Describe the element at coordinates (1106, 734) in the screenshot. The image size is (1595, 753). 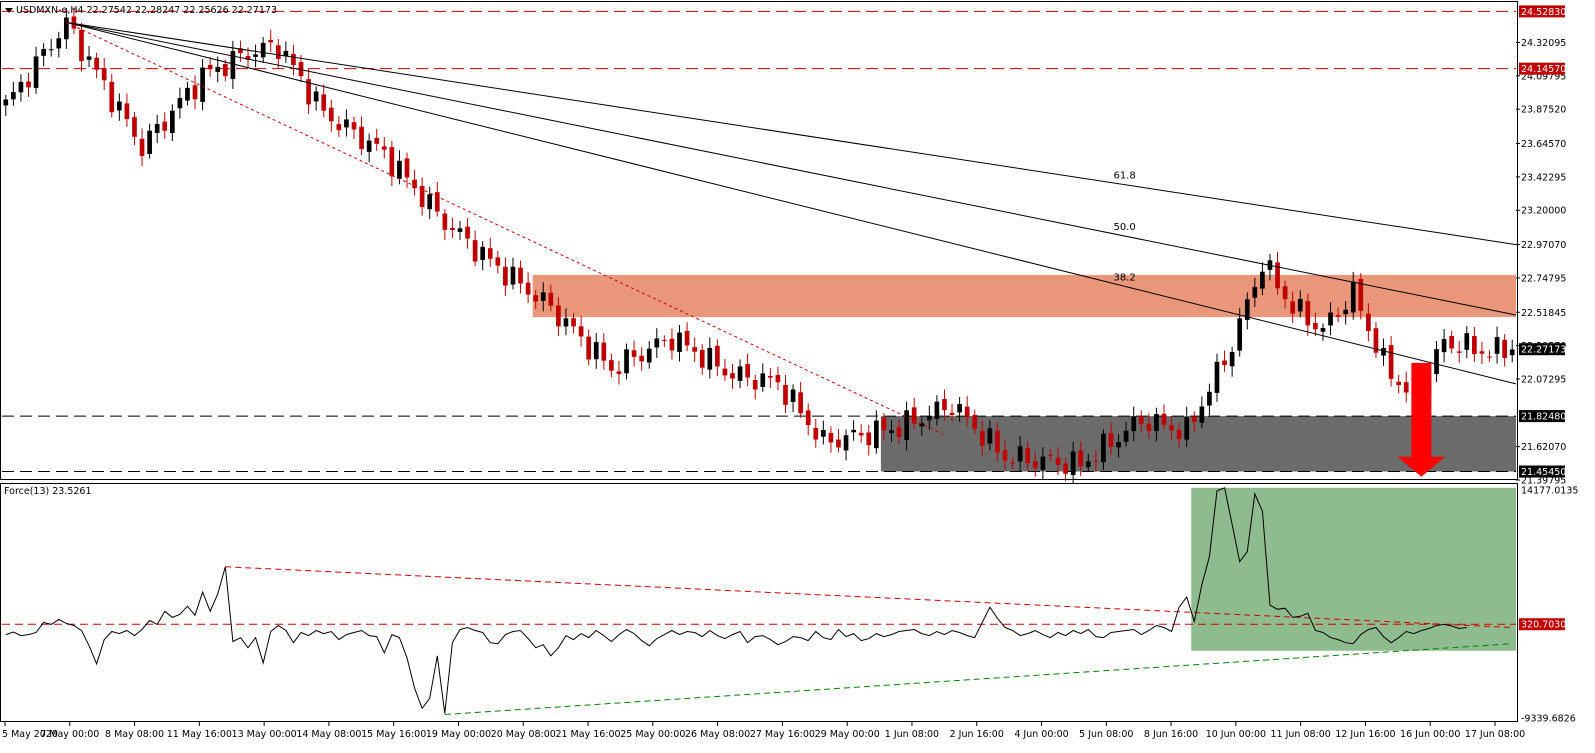
I see `time-tick-label: 5 Jun 08:00` at that location.